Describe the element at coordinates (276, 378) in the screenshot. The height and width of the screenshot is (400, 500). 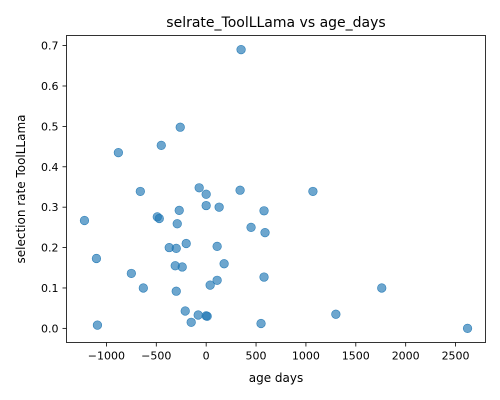
I see `x-axis-label: age days` at that location.